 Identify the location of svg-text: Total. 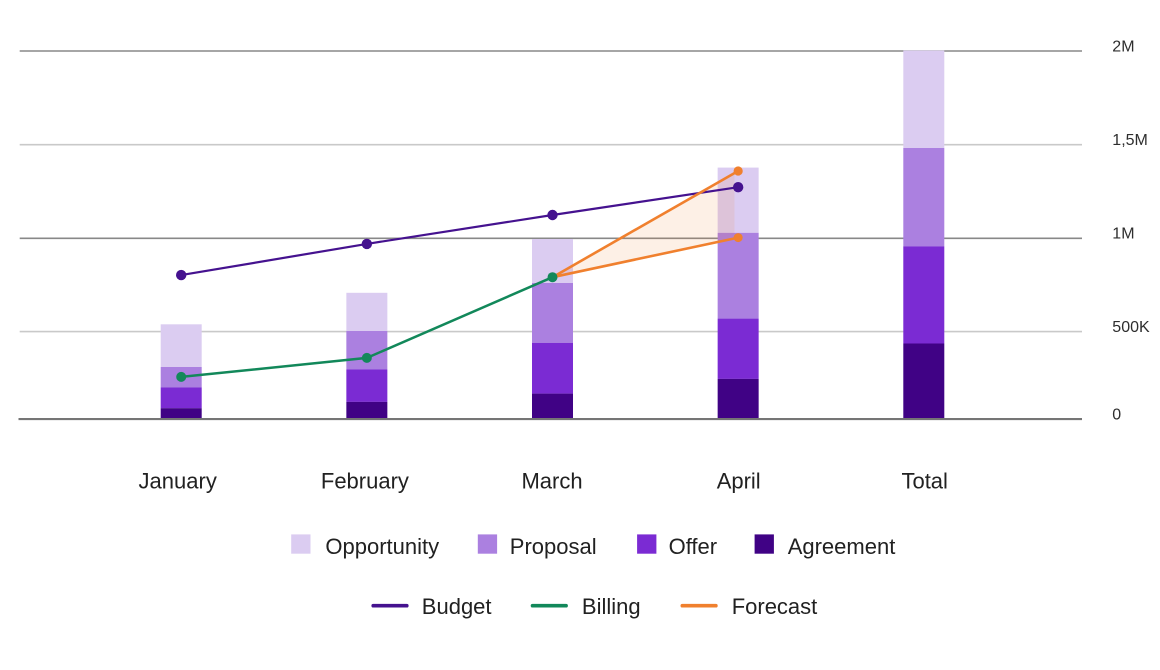
(924, 480).